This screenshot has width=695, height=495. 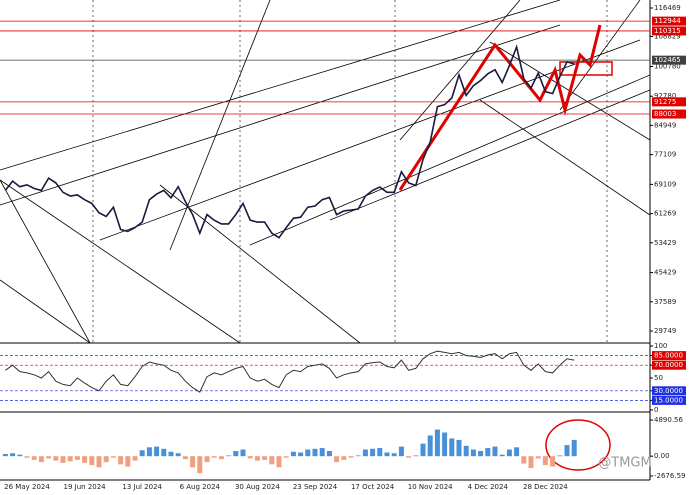 I want to click on y-tick-label: 15.0000, so click(x=668, y=400).